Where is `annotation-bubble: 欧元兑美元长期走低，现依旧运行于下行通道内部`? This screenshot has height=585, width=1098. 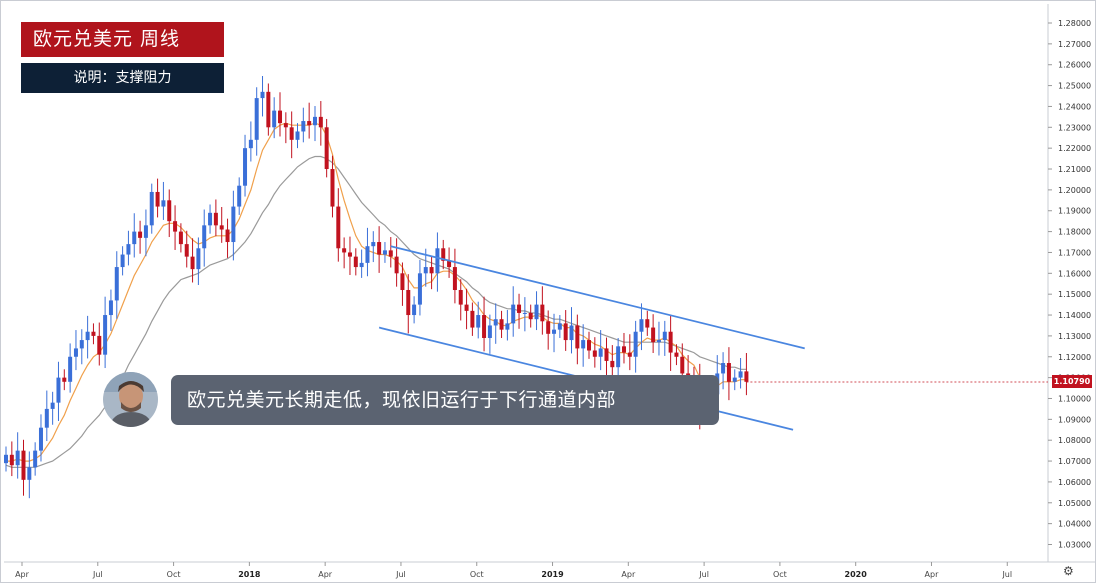 annotation-bubble: 欧元兑美元长期走低，现依旧运行于下行通道内部 is located at coordinates (445, 400).